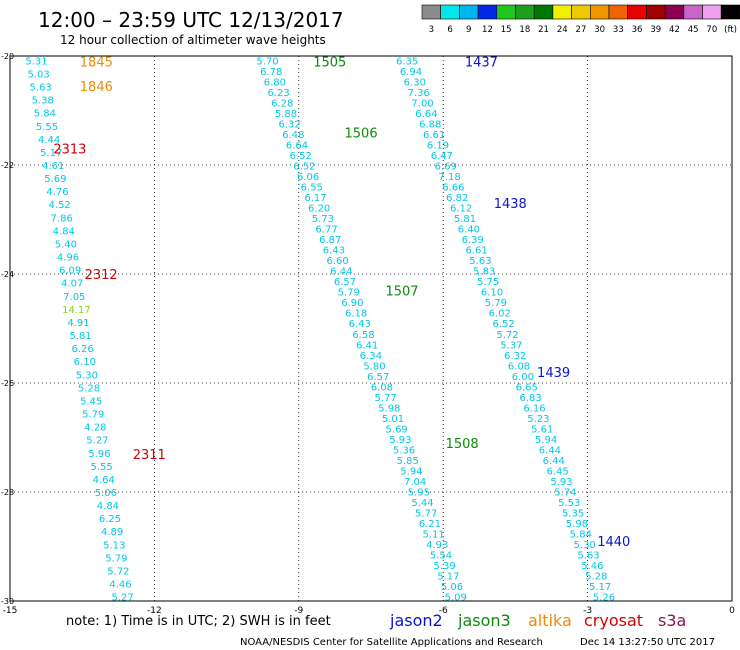 Image resolution: width=740 pixels, height=650 pixels. I want to click on swh-value: 5.55, so click(47, 127).